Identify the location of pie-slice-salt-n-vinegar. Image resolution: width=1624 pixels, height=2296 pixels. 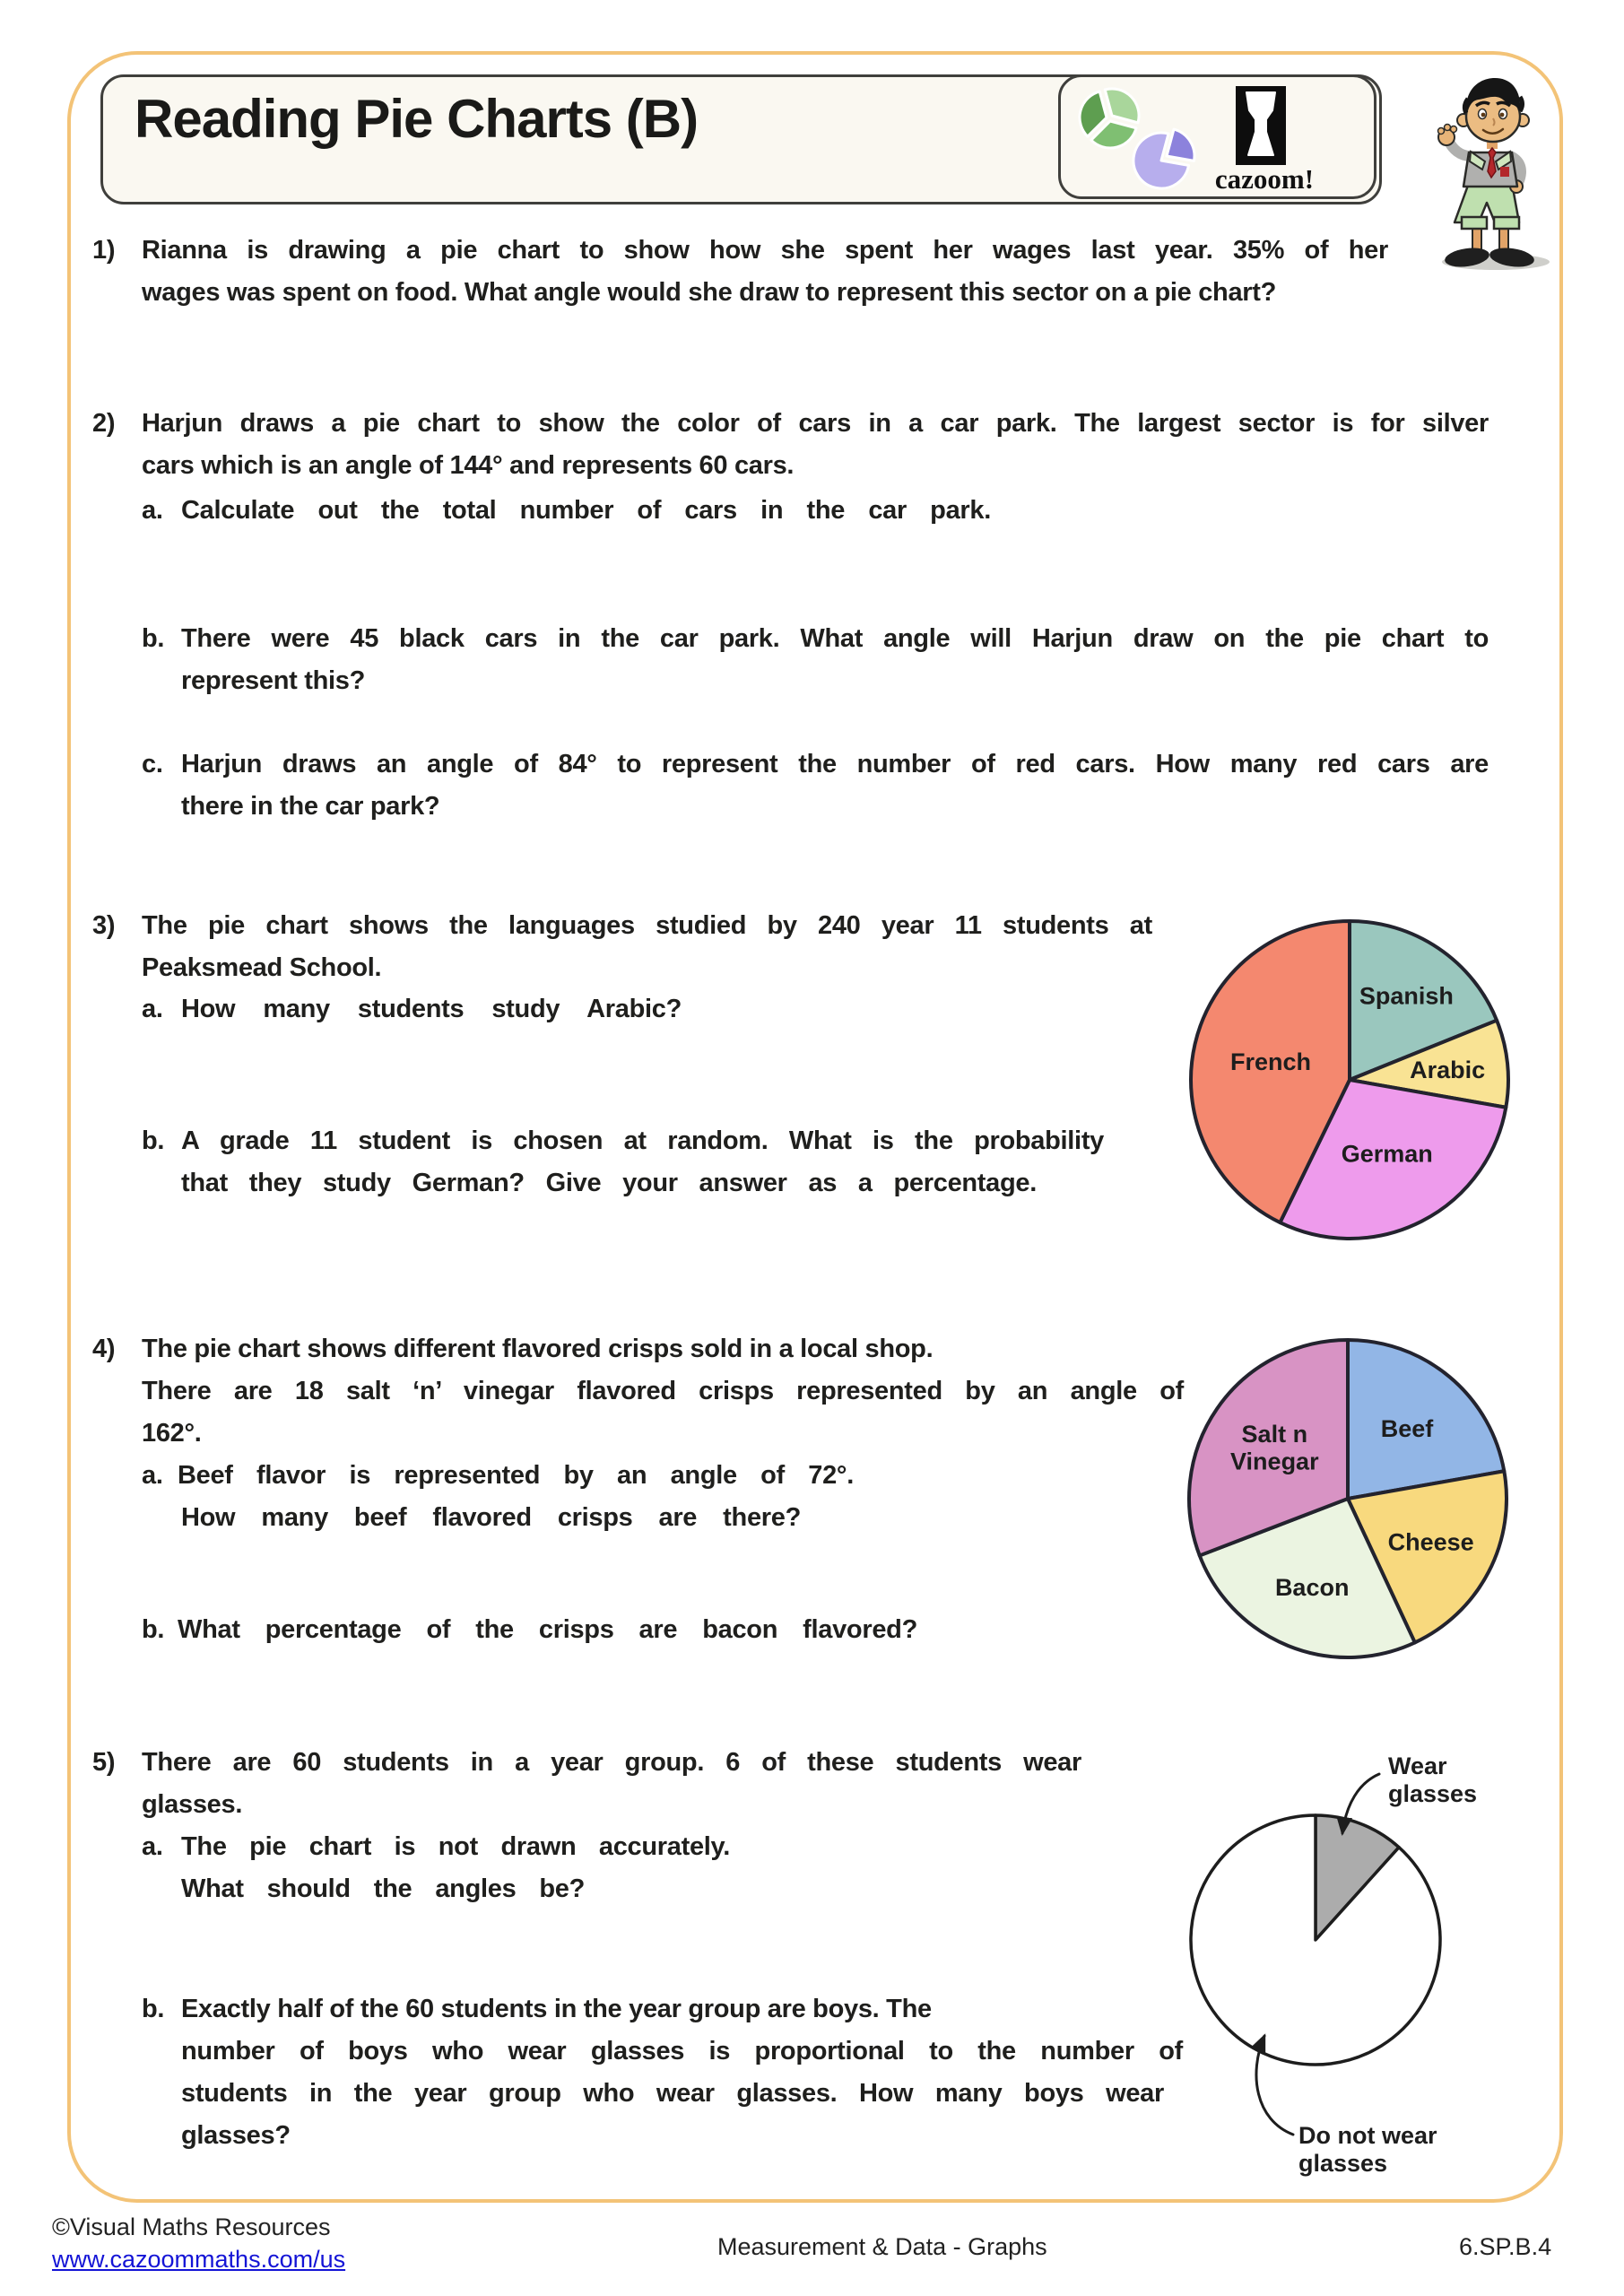
(1268, 1448).